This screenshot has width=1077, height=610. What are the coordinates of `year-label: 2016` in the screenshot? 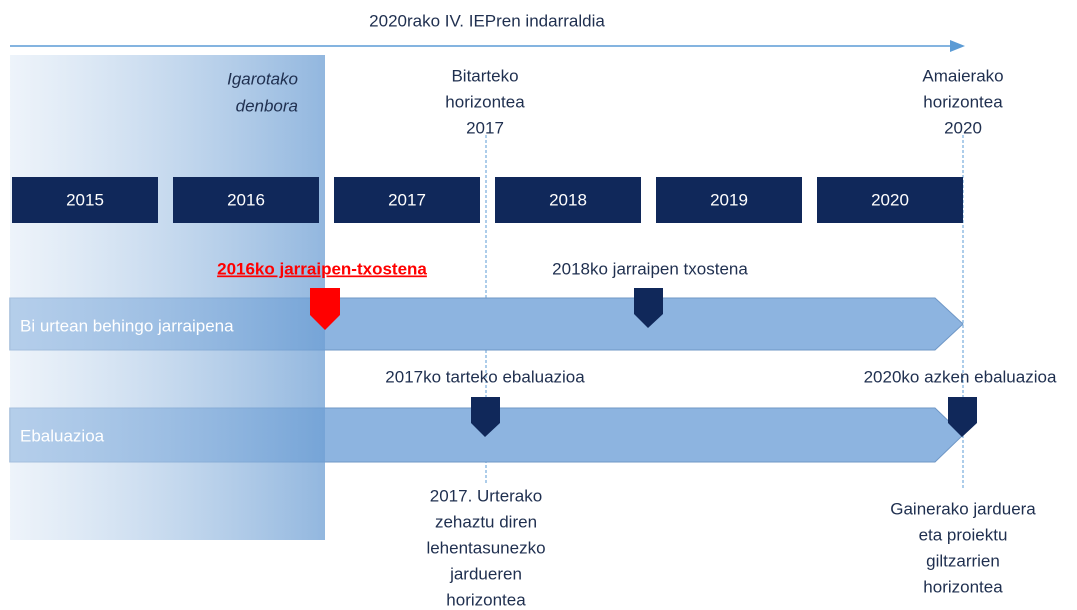 It's located at (246, 199).